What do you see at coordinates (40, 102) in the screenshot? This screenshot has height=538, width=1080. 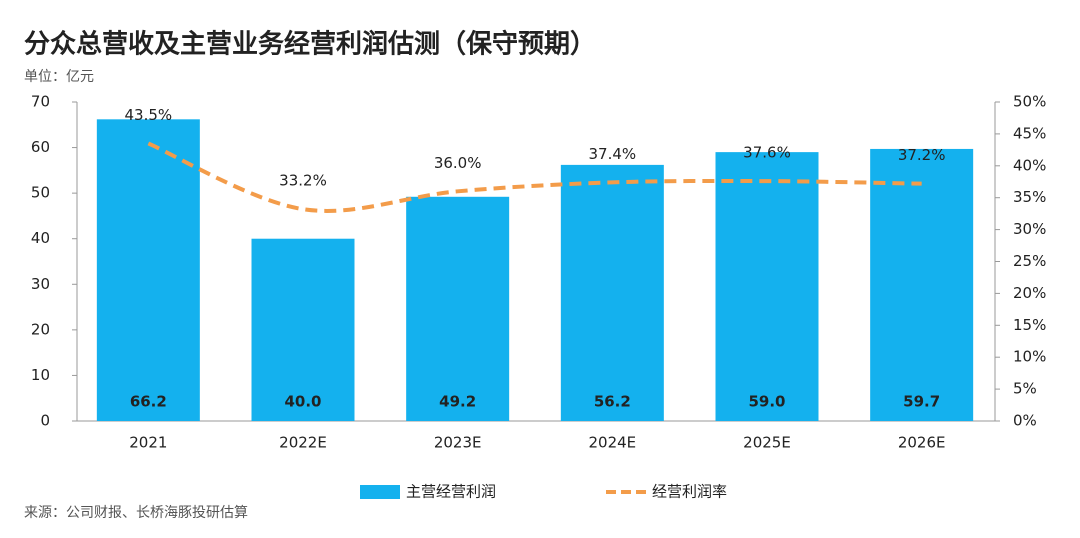 I see `y-tick-label: 70` at bounding box center [40, 102].